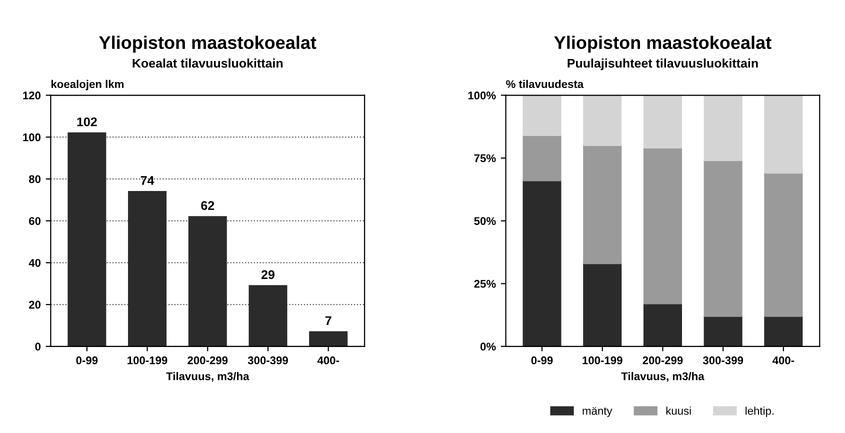 The image size is (845, 433). Describe the element at coordinates (485, 221) in the screenshot. I see `y-tick-label: 50%` at that location.